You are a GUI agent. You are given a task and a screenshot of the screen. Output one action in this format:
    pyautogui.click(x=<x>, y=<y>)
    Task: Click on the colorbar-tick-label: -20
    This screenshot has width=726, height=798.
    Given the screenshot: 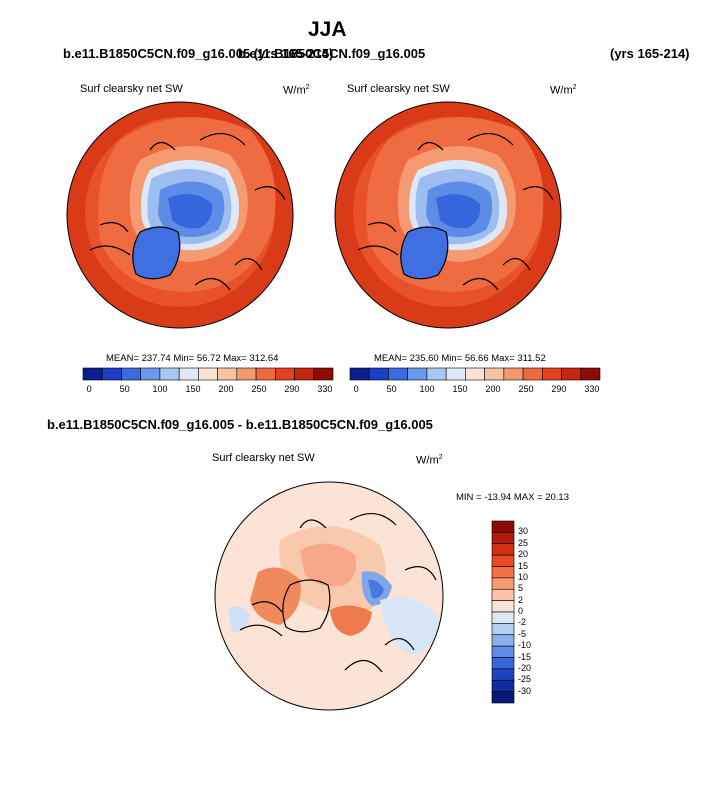 What is the action you would take?
    pyautogui.click(x=525, y=667)
    